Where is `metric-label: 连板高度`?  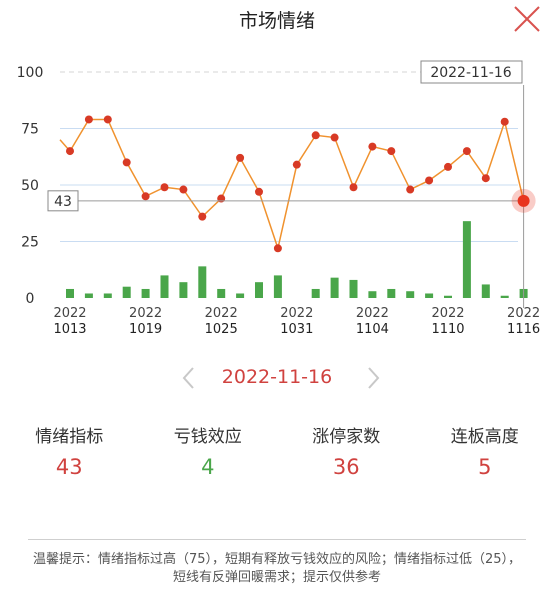
metric-label: 连板高度 is located at coordinates (484, 437).